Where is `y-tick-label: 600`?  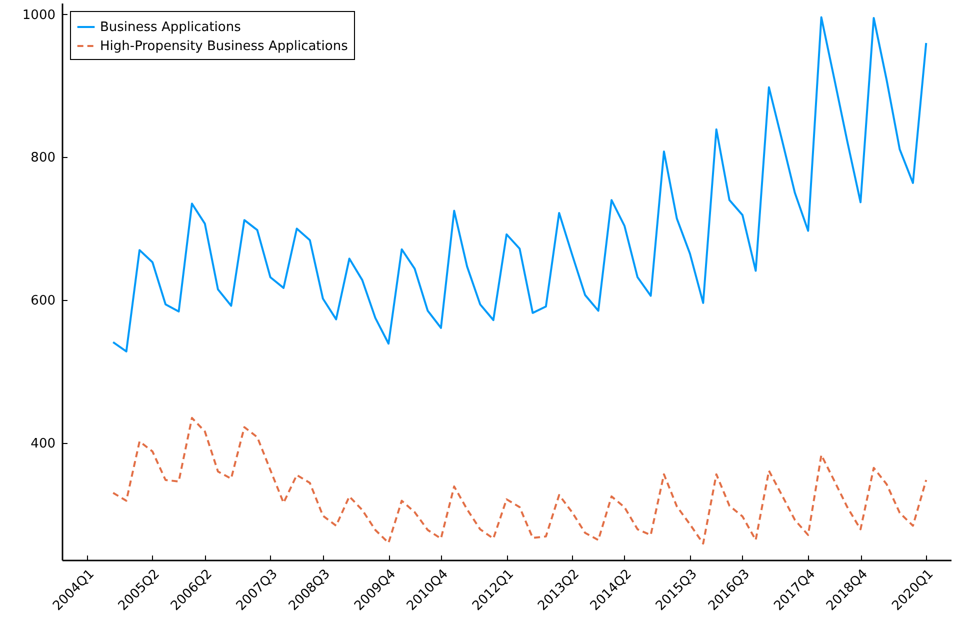
y-tick-label: 600 is located at coordinates (43, 301).